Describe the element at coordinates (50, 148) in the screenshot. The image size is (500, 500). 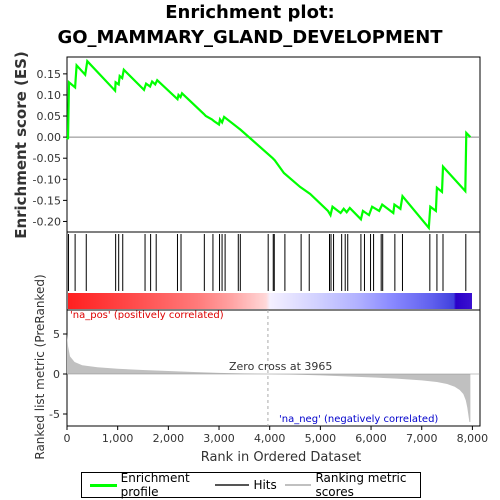
I see `es-y-ticks: 0.15 0.10 0.05 0.00 -0.05 -0.10 -0.15 -0.20` at that location.